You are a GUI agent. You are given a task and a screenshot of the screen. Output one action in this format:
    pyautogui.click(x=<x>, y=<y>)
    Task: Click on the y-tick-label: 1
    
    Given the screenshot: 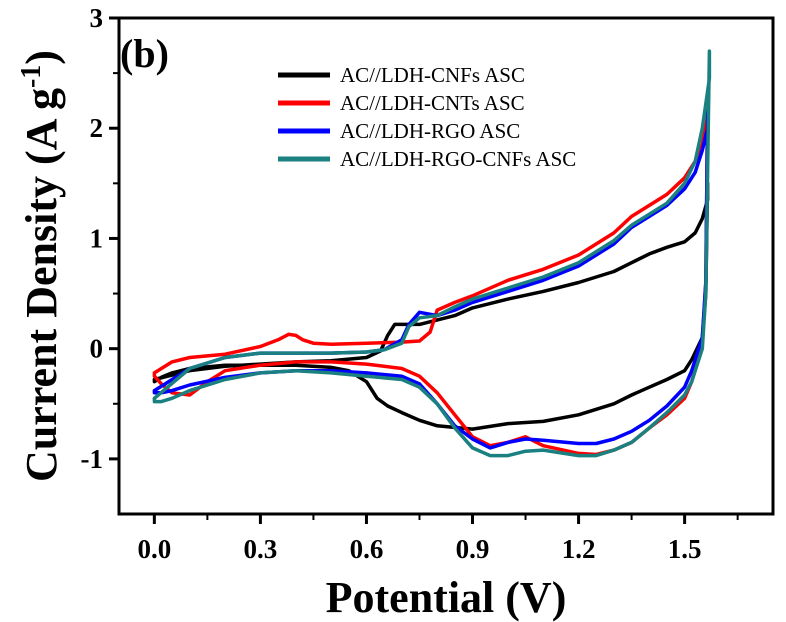 What is the action you would take?
    pyautogui.click(x=97, y=238)
    